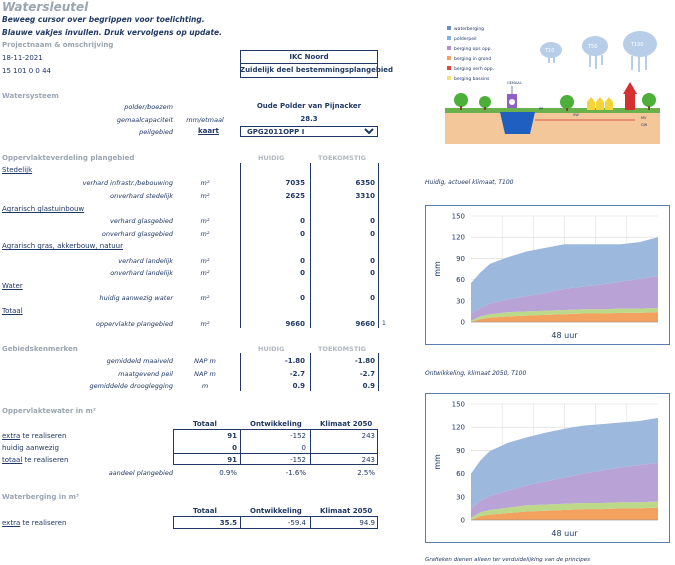  What do you see at coordinates (295, 183) in the screenshot?
I see `row-huidig: 7035` at bounding box center [295, 183].